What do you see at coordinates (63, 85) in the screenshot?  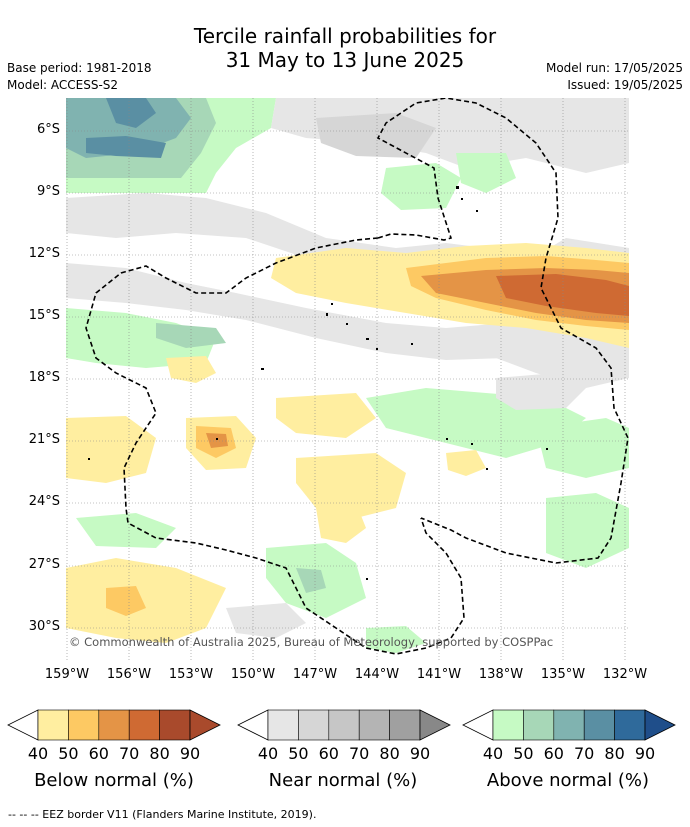 I see `model-text: Model: ACCESS-S2` at bounding box center [63, 85].